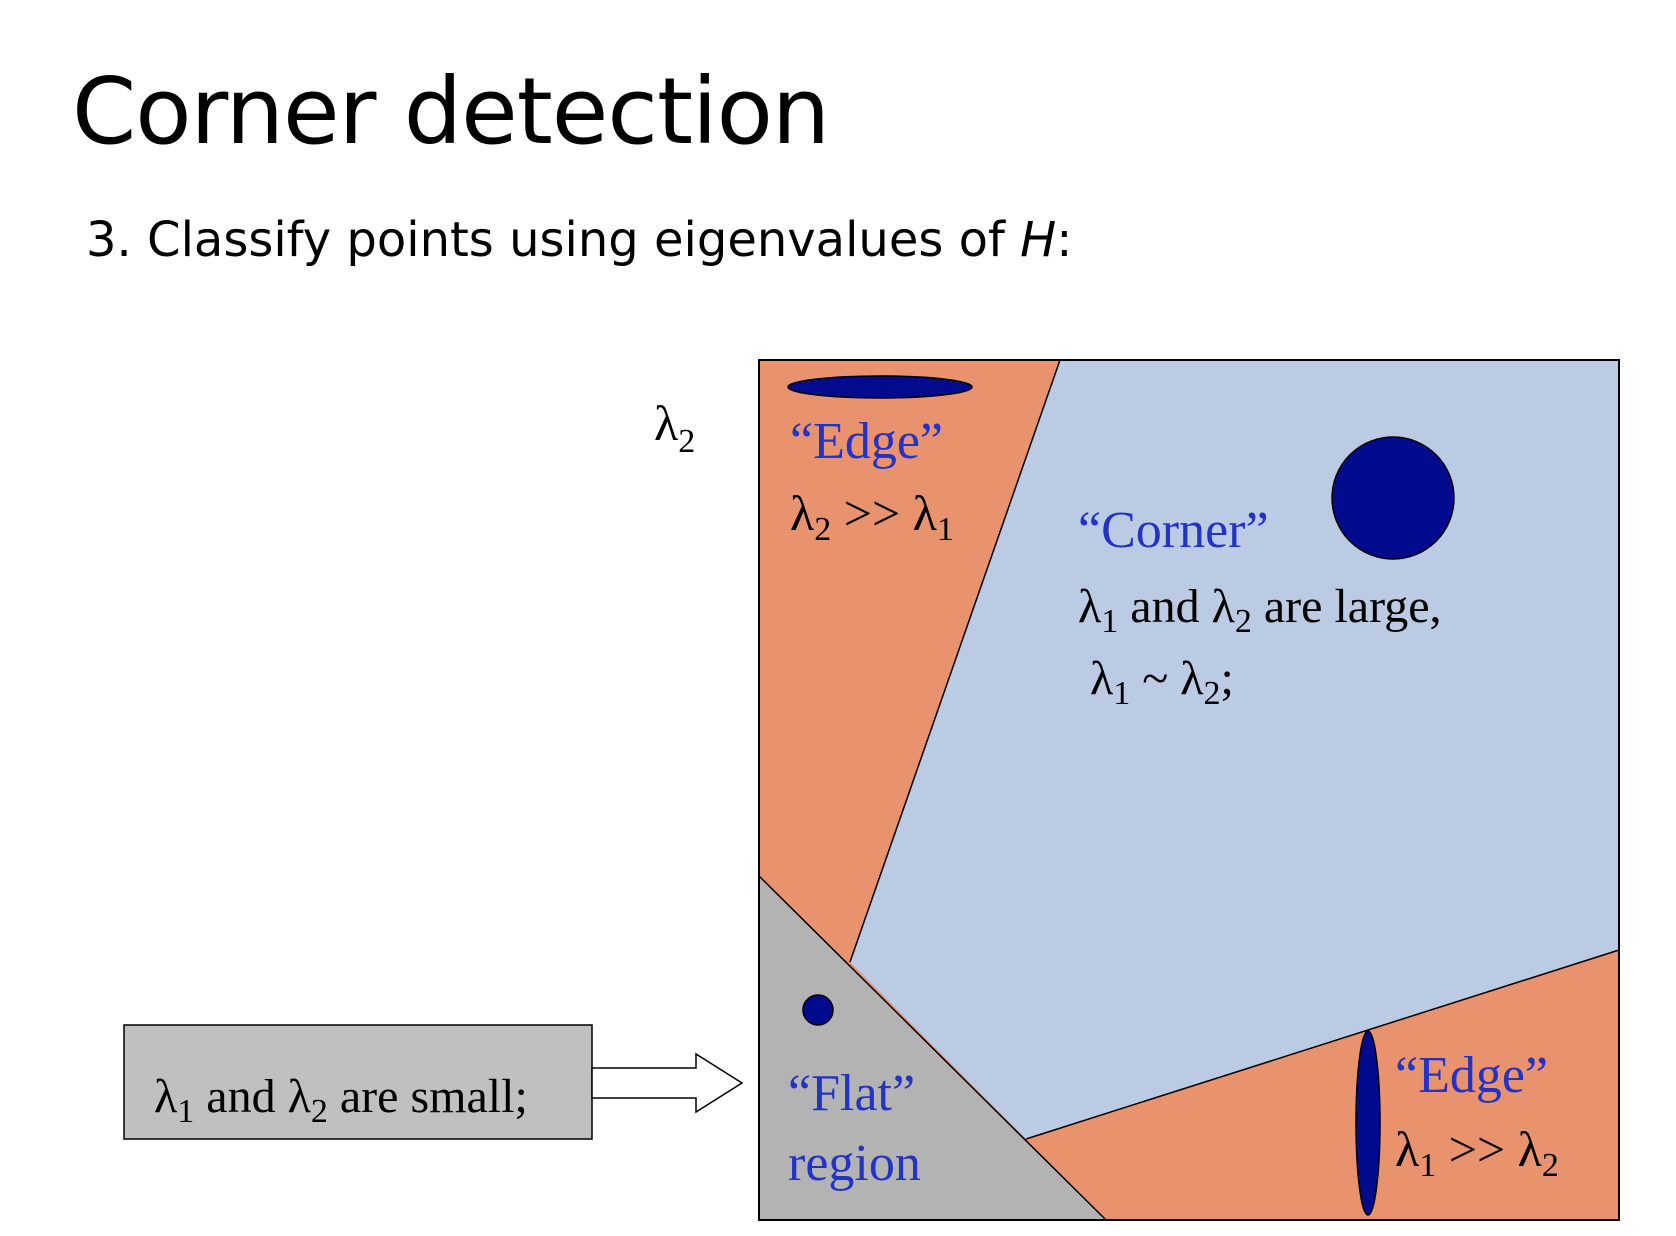  What do you see at coordinates (866, 441) in the screenshot?
I see `edge-top-label: “Edge”` at bounding box center [866, 441].